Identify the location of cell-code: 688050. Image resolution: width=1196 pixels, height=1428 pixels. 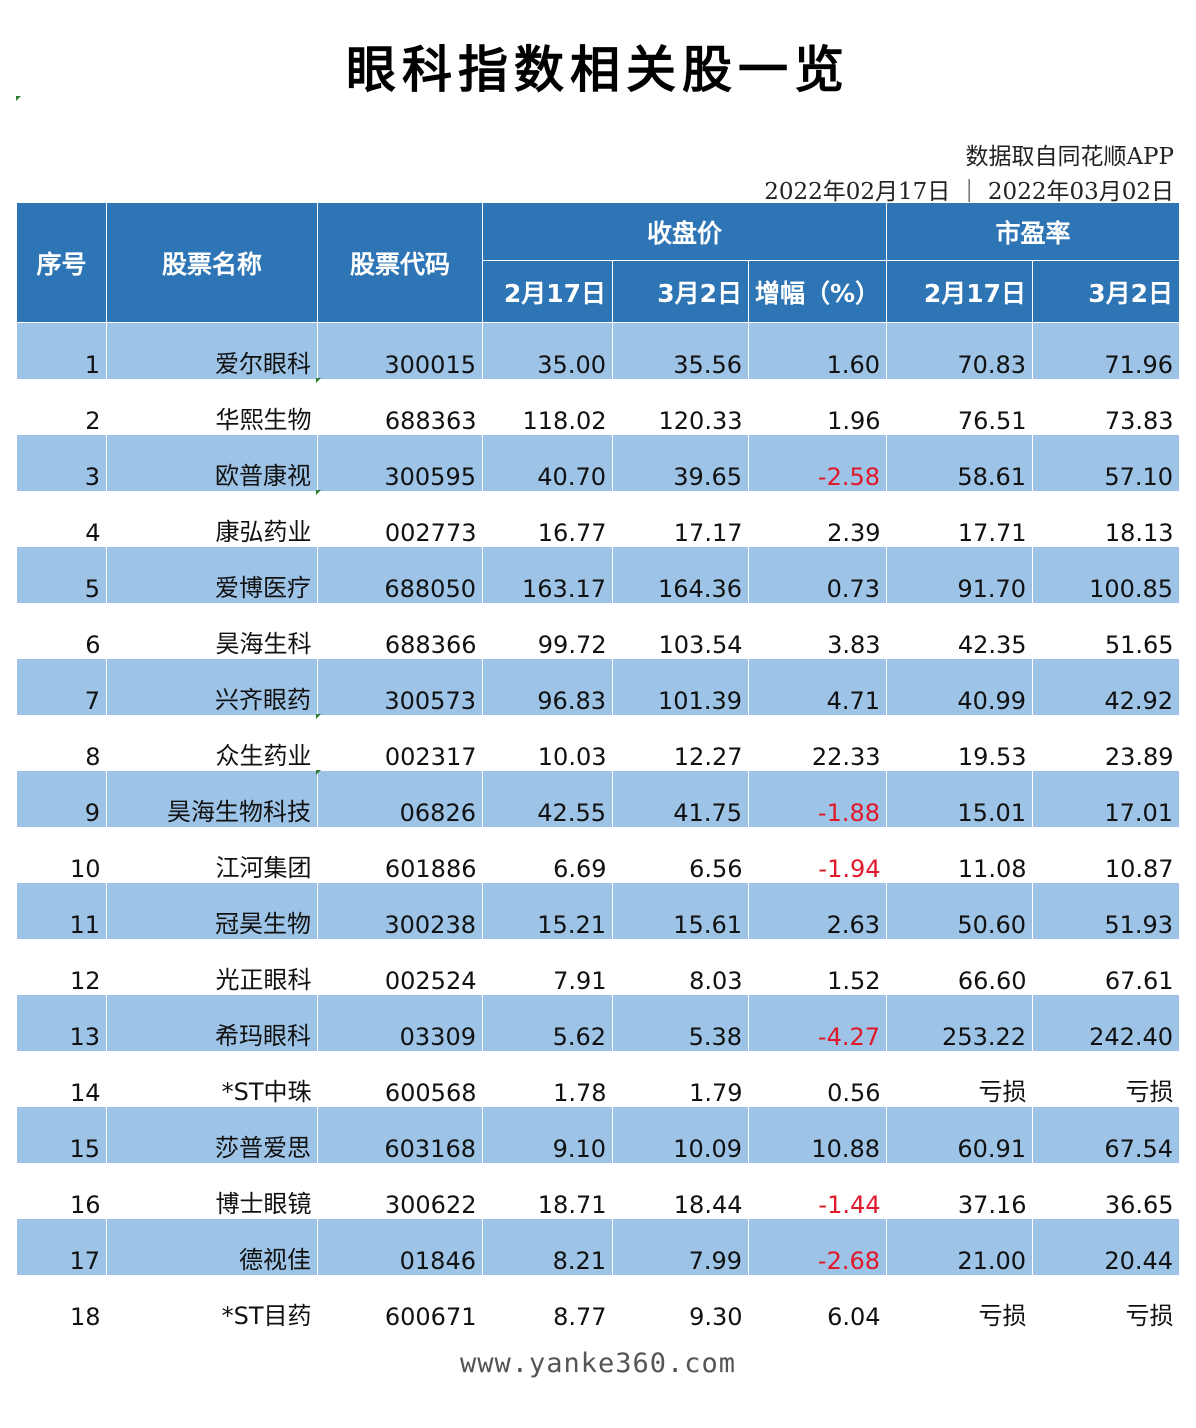
(400, 574).